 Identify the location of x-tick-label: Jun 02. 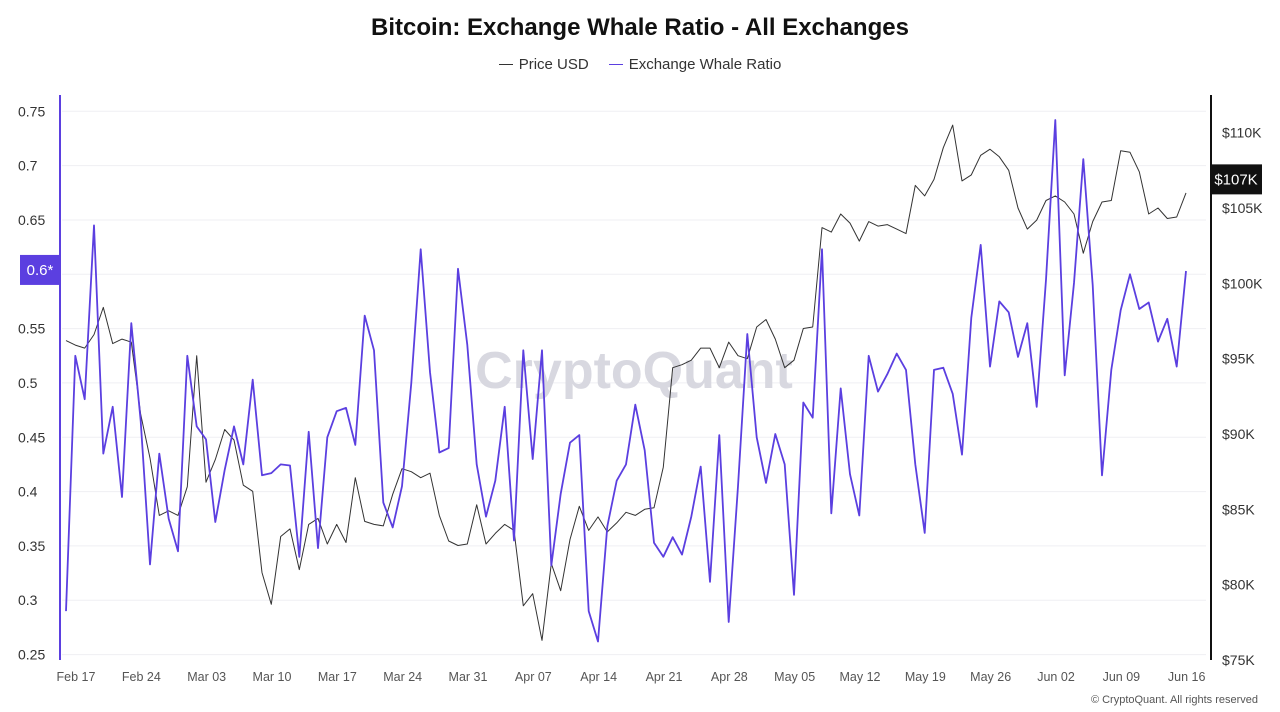
(1056, 677).